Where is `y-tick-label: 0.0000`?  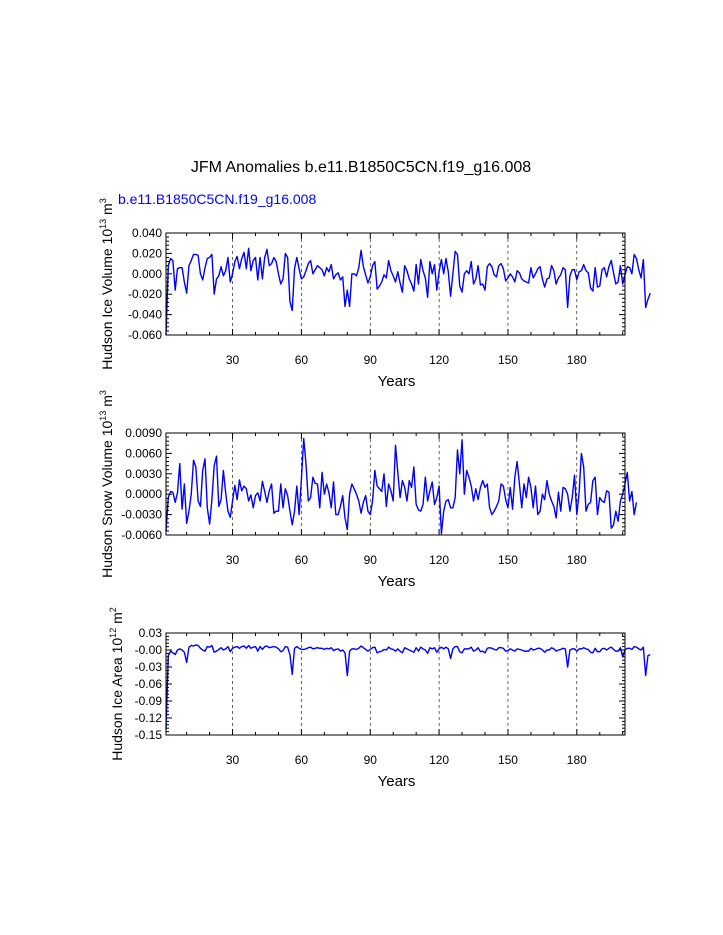
y-tick-label: 0.0000 is located at coordinates (143, 494).